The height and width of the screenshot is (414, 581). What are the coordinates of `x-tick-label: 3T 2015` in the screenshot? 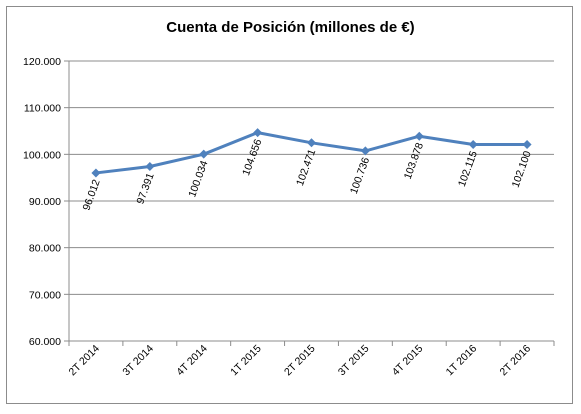 It's located at (354, 361).